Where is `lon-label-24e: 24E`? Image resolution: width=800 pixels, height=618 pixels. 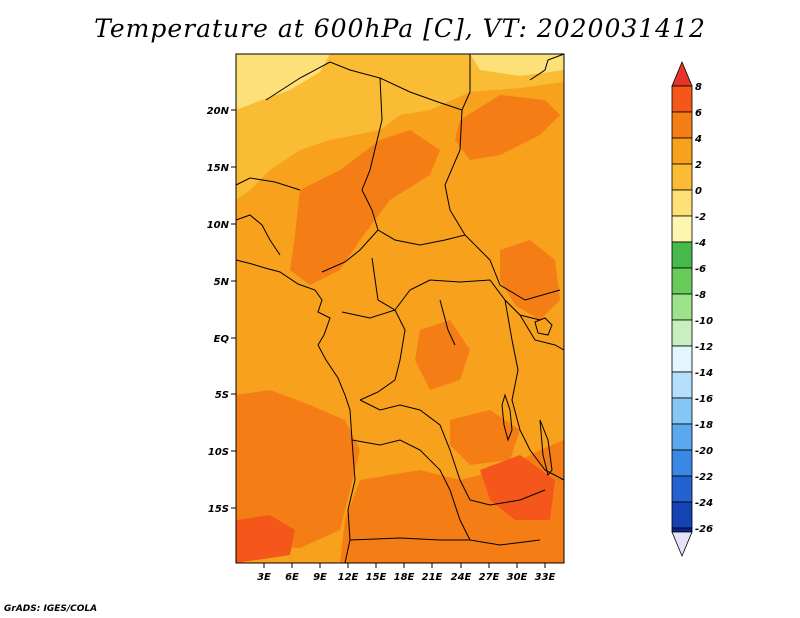 lon-label-24e: 24E is located at coordinates (461, 577).